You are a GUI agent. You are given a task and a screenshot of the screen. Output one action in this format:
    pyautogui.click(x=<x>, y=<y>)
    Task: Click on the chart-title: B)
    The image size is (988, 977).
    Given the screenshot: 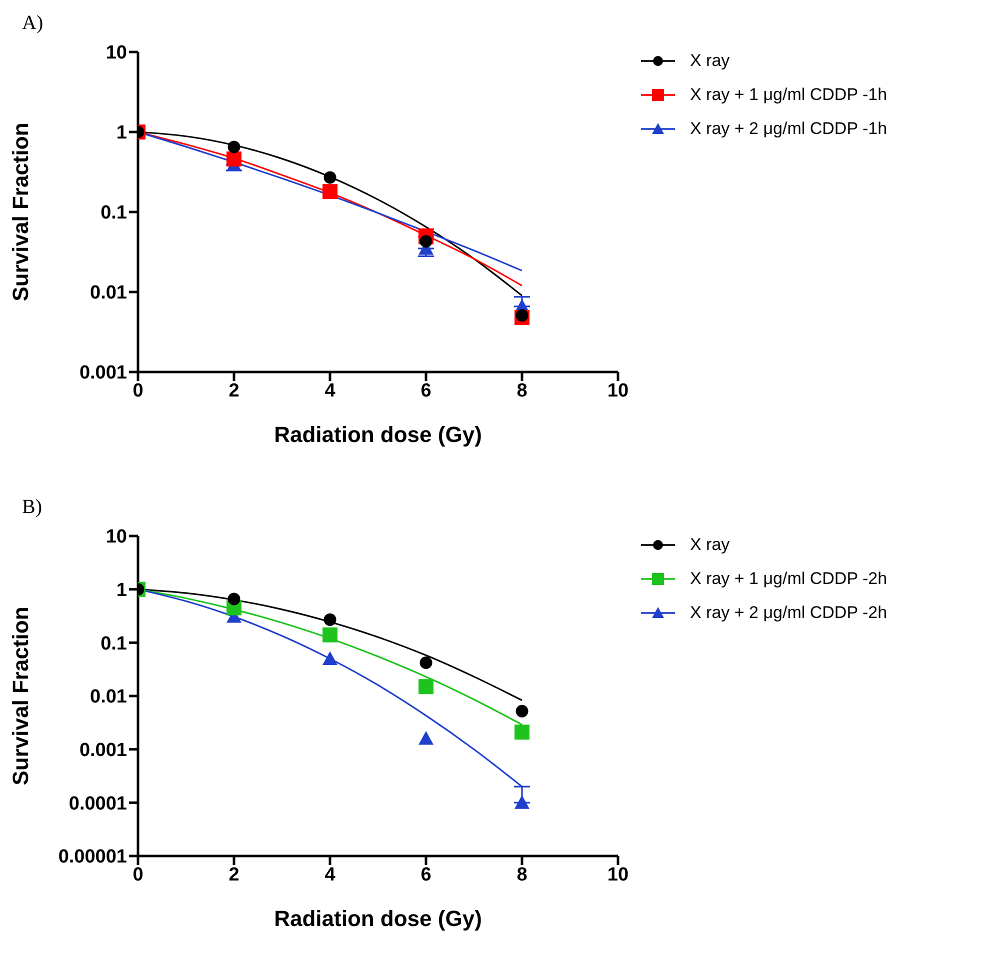 What is the action you would take?
    pyautogui.click(x=32, y=507)
    